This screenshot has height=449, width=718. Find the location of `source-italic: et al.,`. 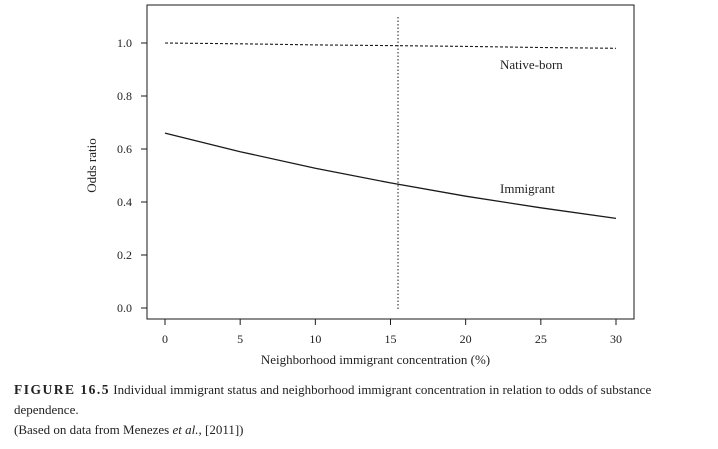

source-italic: et al., is located at coordinates (187, 429).